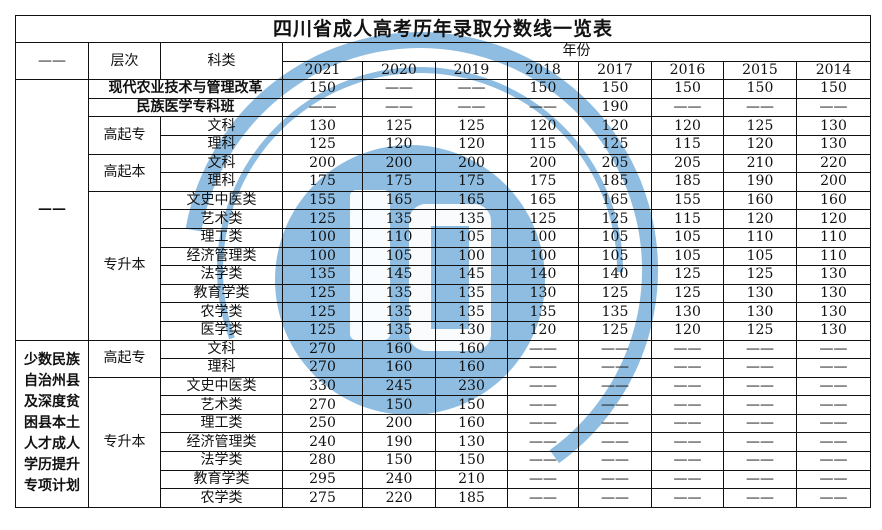 This screenshot has height=530, width=882. What do you see at coordinates (221, 275) in the screenshot?
I see `subject-cell: 法学类` at bounding box center [221, 275].